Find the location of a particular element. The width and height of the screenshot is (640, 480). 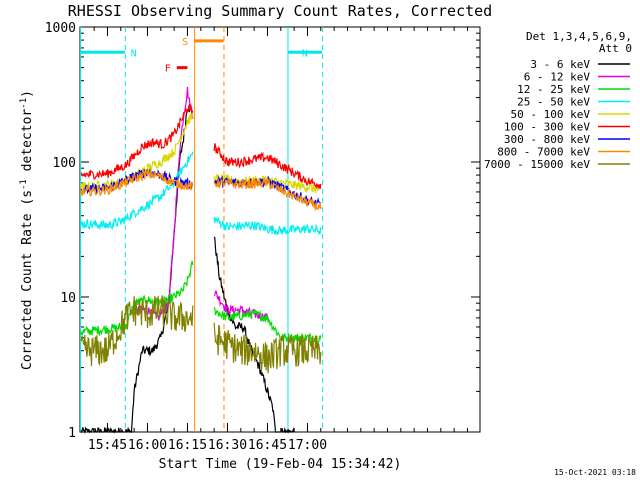

x-tick-labels: 15:45 16:00 16:15 16:30 16:45 17:00 is located at coordinates (207, 445).